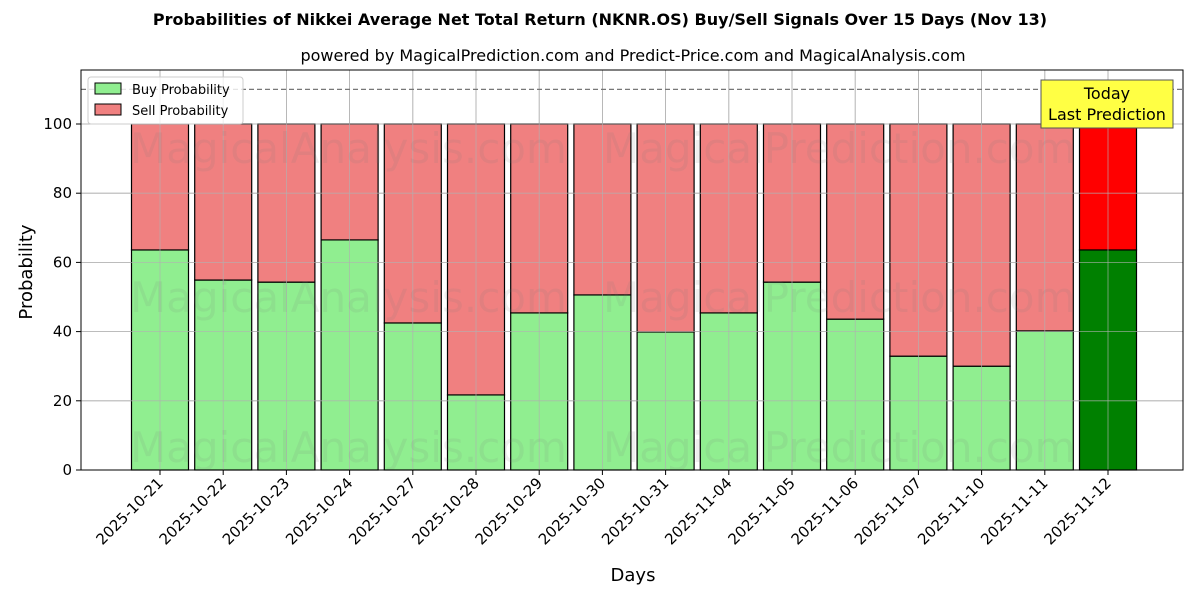 Image resolution: width=1200 pixels, height=600 pixels. I want to click on x-tick-label: 2025-11-06, so click(825, 511).